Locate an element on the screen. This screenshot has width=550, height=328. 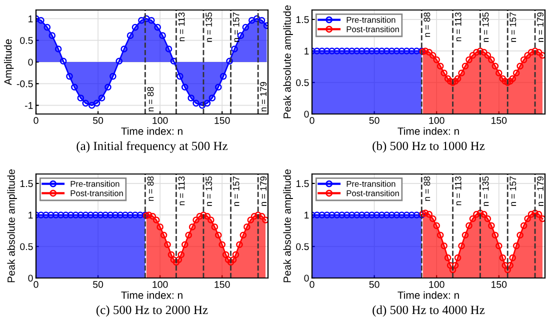
y-tick-label: 0 is located at coordinates (30, 62).